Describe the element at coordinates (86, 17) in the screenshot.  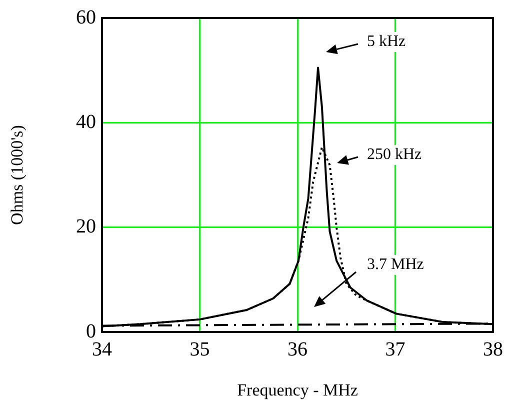
I see `y-tick-label: 60` at that location.